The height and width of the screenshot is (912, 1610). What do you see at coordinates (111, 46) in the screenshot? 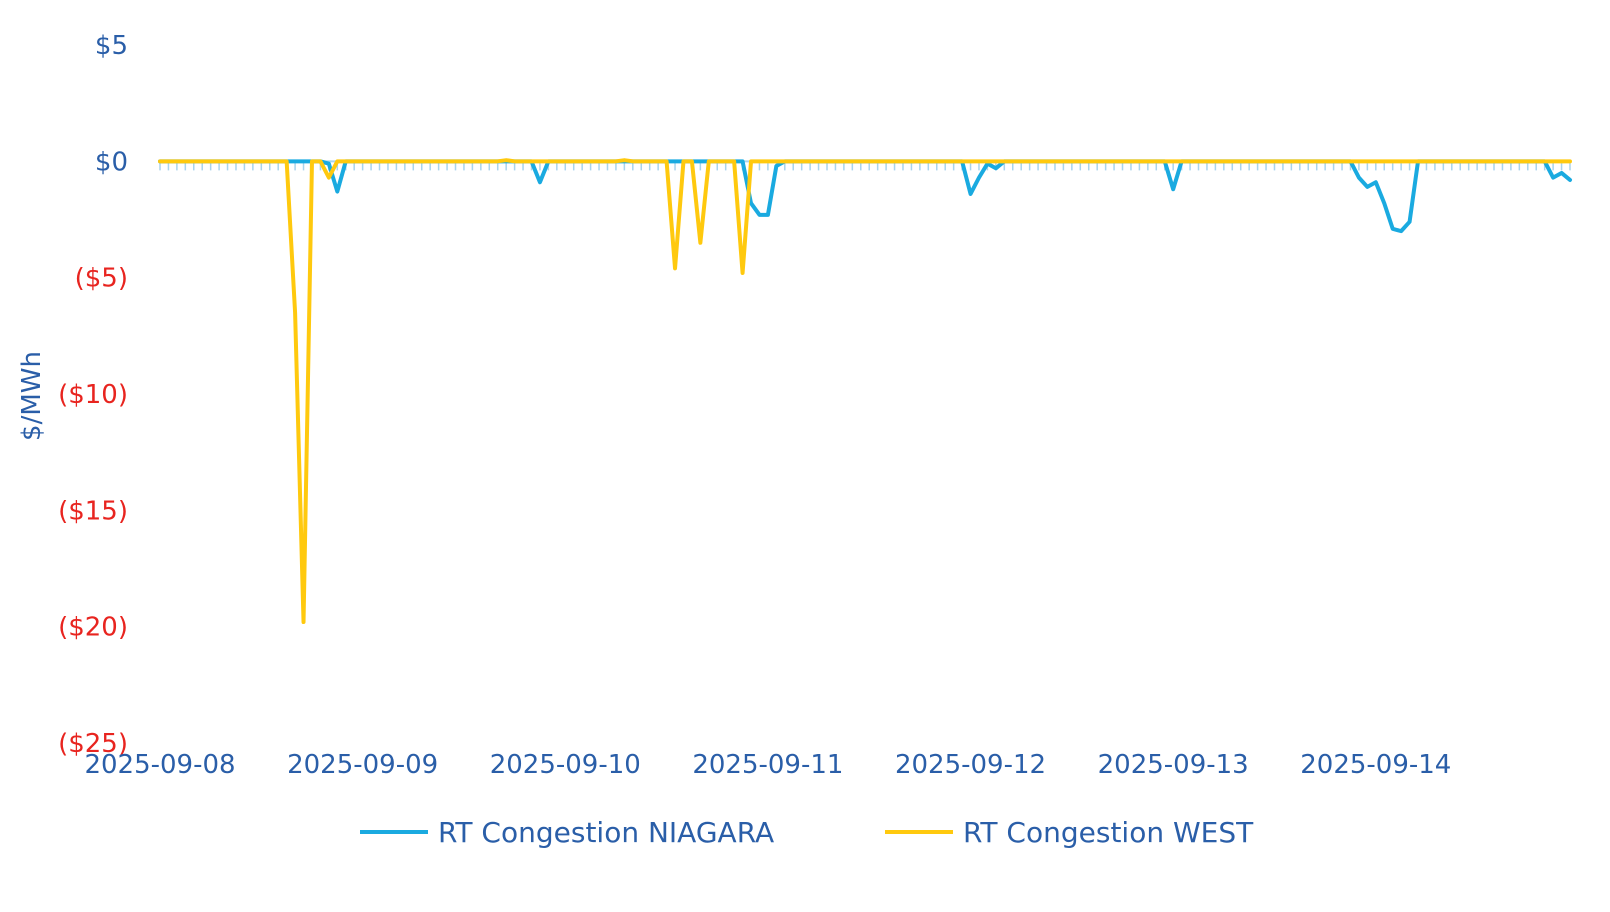
I see `y-tick-label: $5` at bounding box center [111, 46].